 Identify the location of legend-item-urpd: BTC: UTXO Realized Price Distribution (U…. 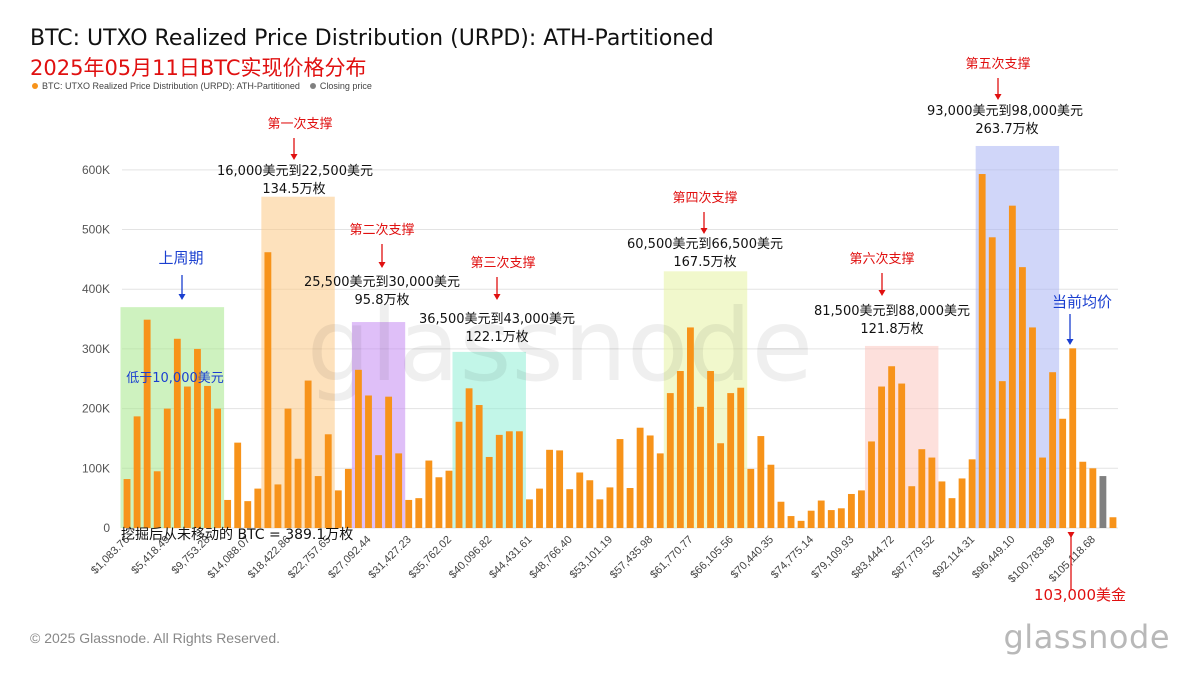
(166, 86).